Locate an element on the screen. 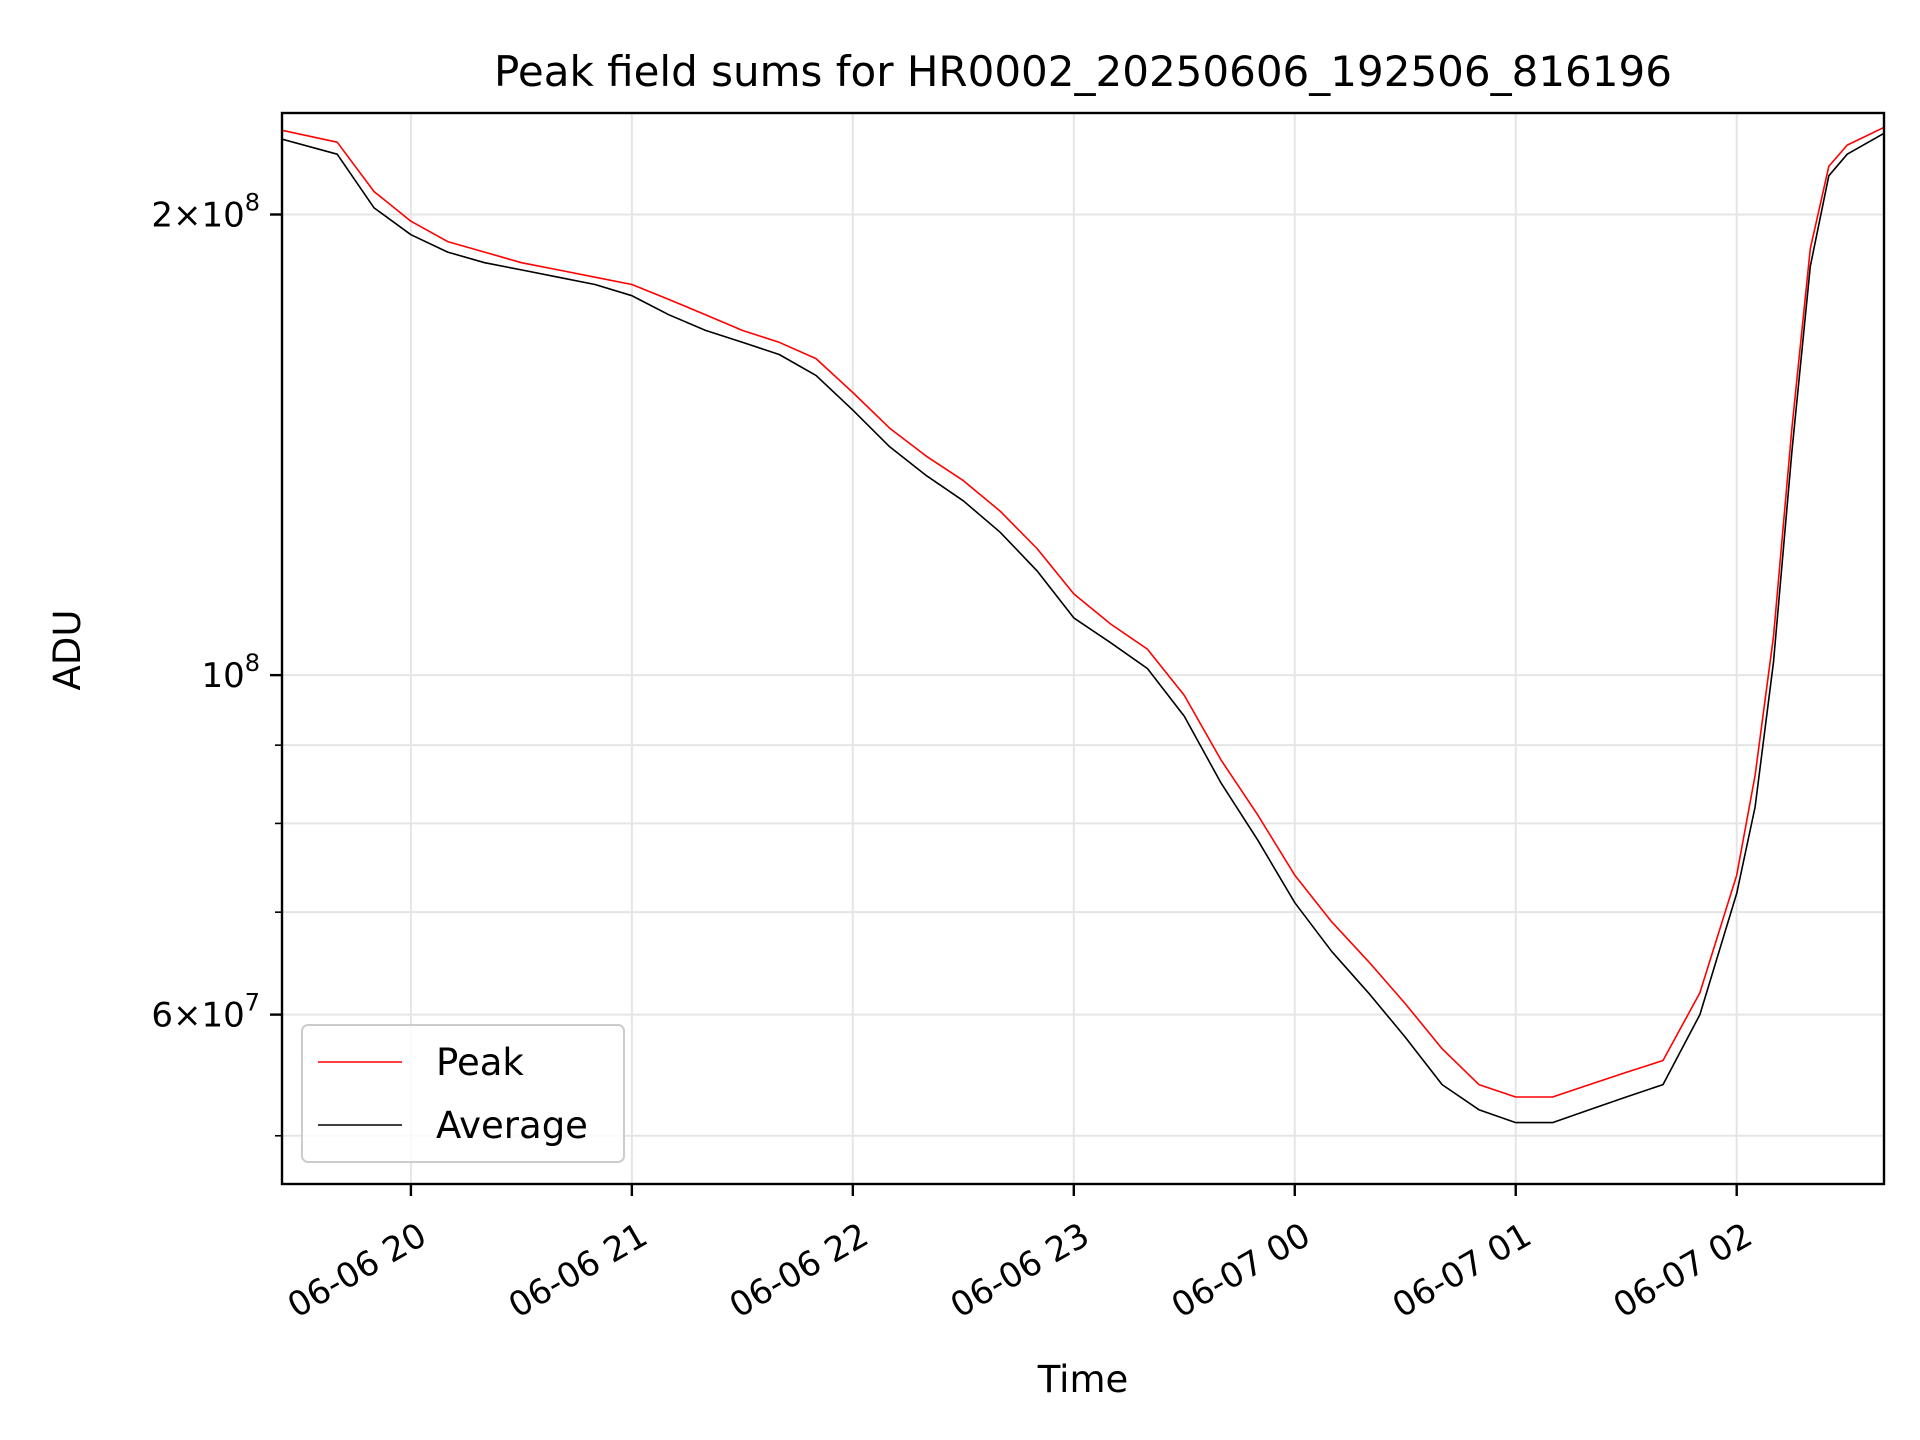  legend-box is located at coordinates (463, 1093).